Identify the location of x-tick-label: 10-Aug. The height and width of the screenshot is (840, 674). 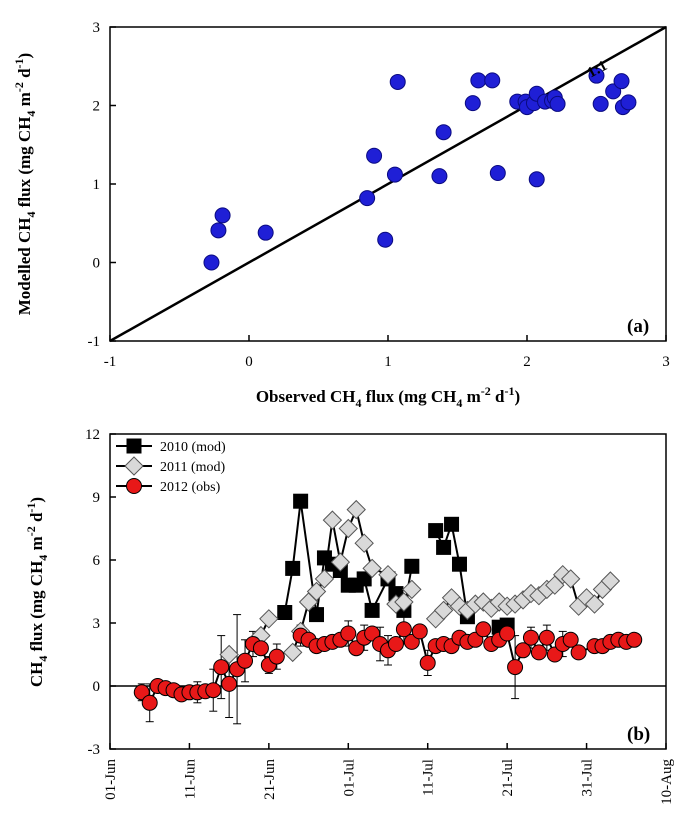
(666, 782).